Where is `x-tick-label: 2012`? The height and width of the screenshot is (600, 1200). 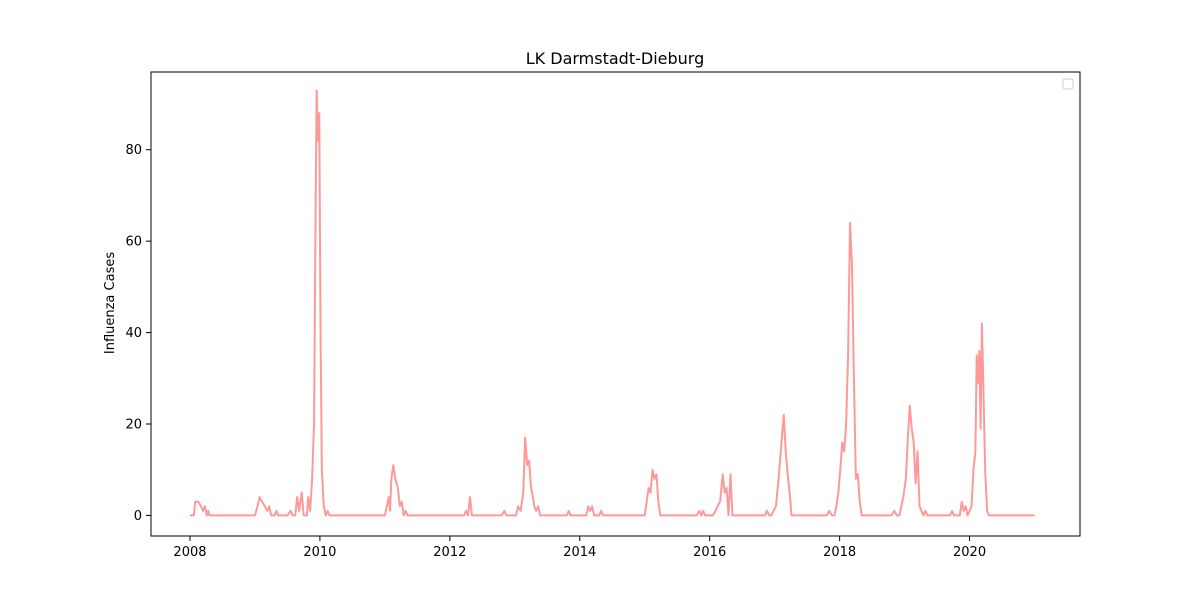
x-tick-label: 2012 is located at coordinates (449, 552).